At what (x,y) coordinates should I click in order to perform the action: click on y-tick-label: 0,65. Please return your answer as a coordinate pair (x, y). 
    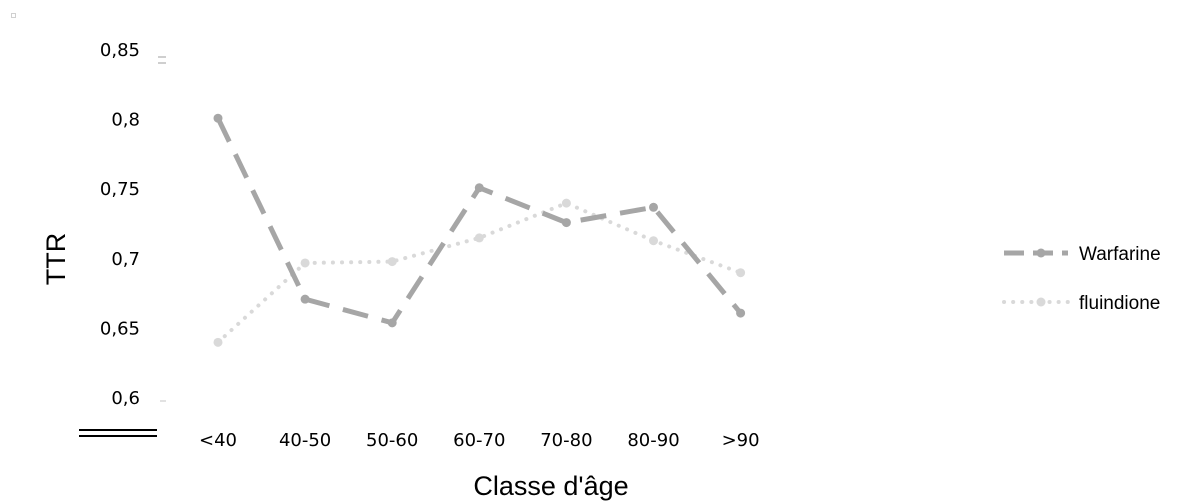
    Looking at the image, I should click on (120, 328).